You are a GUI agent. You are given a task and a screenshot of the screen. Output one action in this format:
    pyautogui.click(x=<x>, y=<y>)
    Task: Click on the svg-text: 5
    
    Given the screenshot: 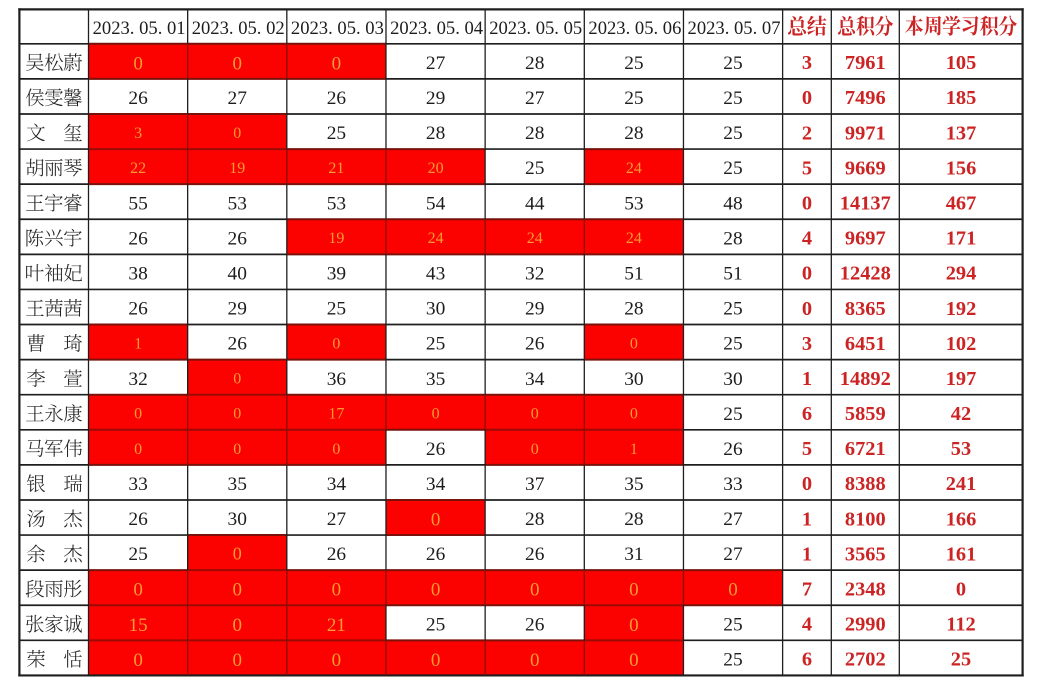 What is the action you would take?
    pyautogui.click(x=807, y=449)
    